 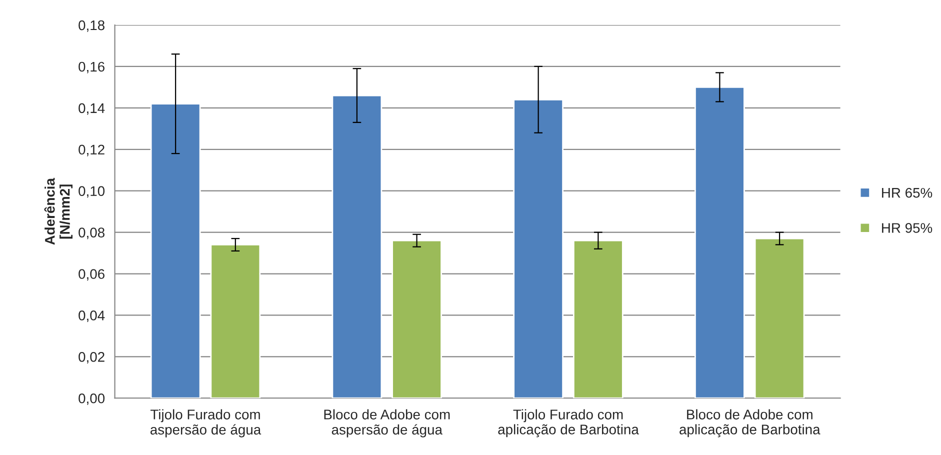 I want to click on y-tick-label: 0,04, so click(x=91, y=316).